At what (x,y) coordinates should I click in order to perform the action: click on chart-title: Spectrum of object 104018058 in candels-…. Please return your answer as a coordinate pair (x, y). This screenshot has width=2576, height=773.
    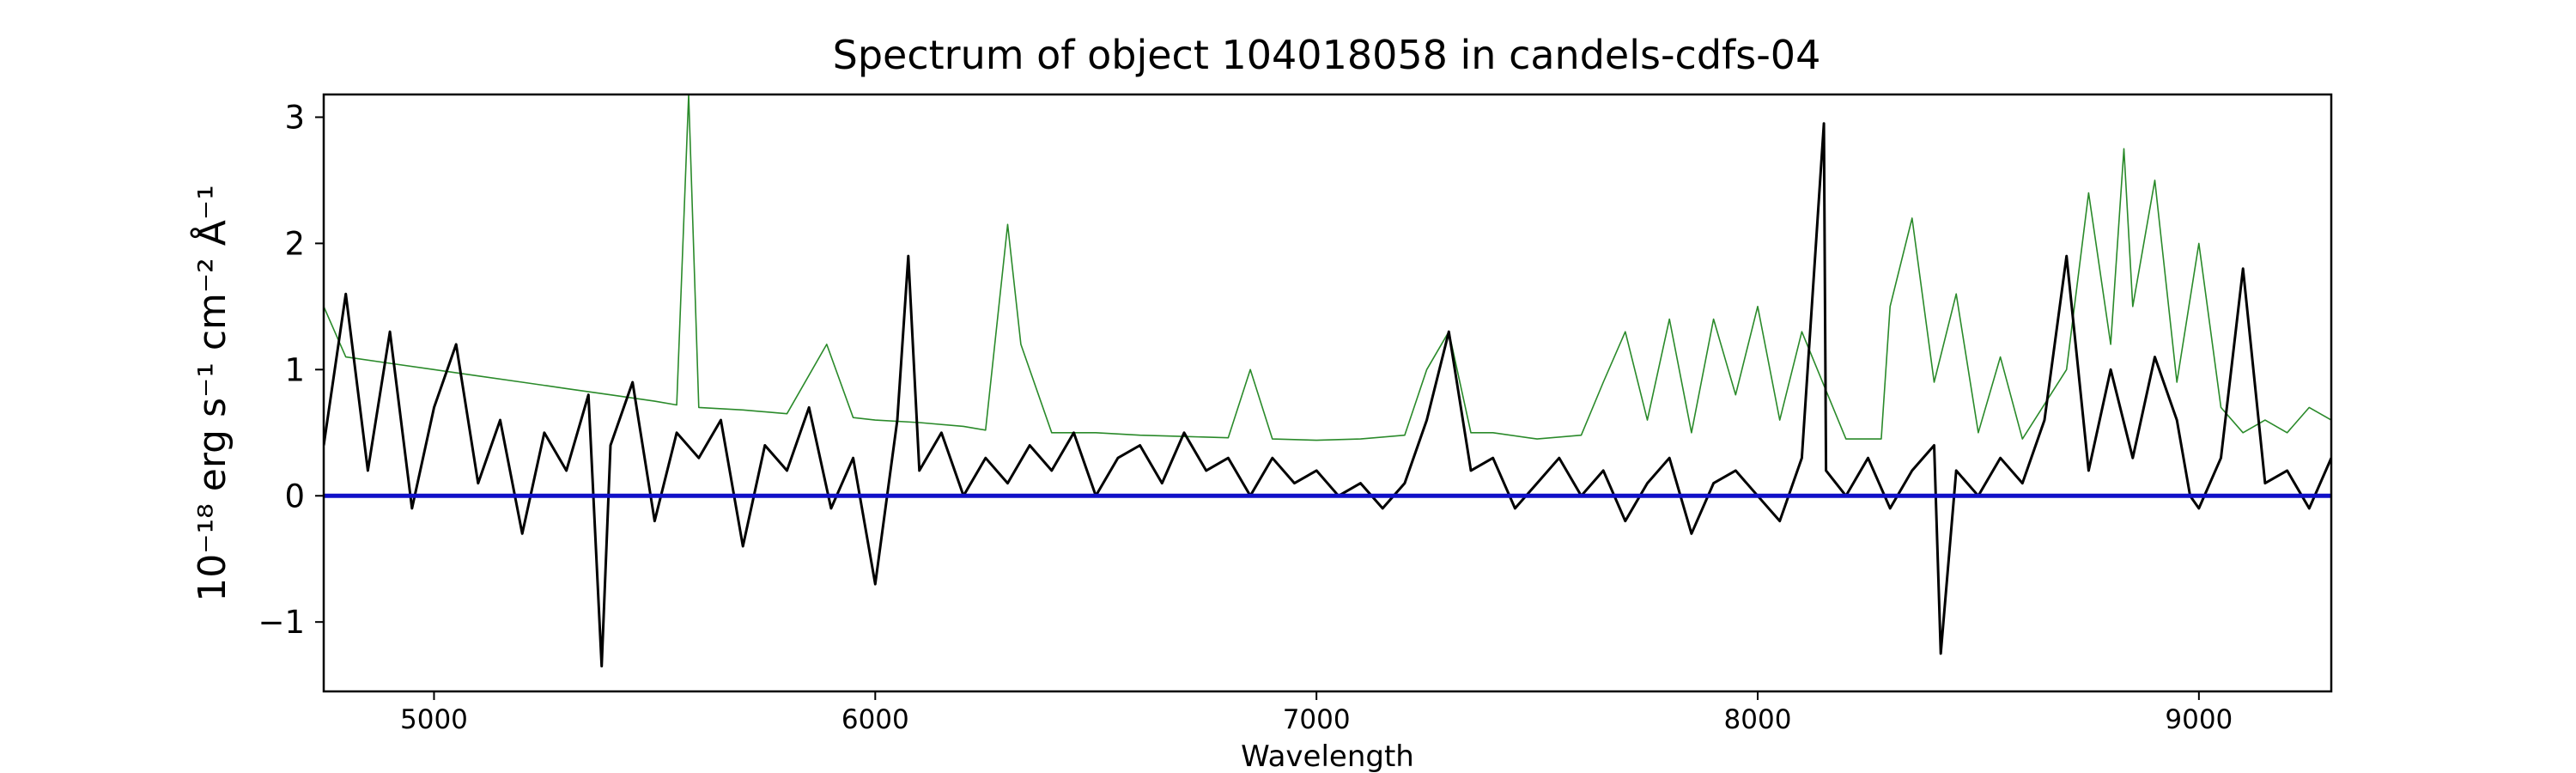
    Looking at the image, I should click on (1327, 55).